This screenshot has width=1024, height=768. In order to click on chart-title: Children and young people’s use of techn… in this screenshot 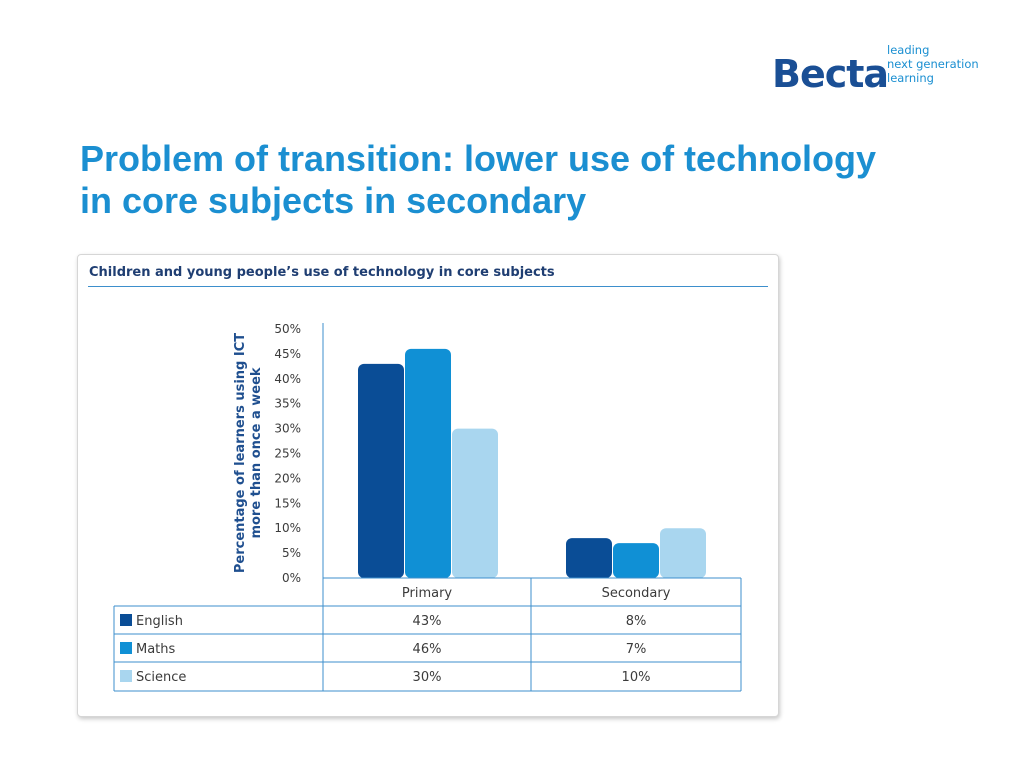, I will do `click(322, 272)`.